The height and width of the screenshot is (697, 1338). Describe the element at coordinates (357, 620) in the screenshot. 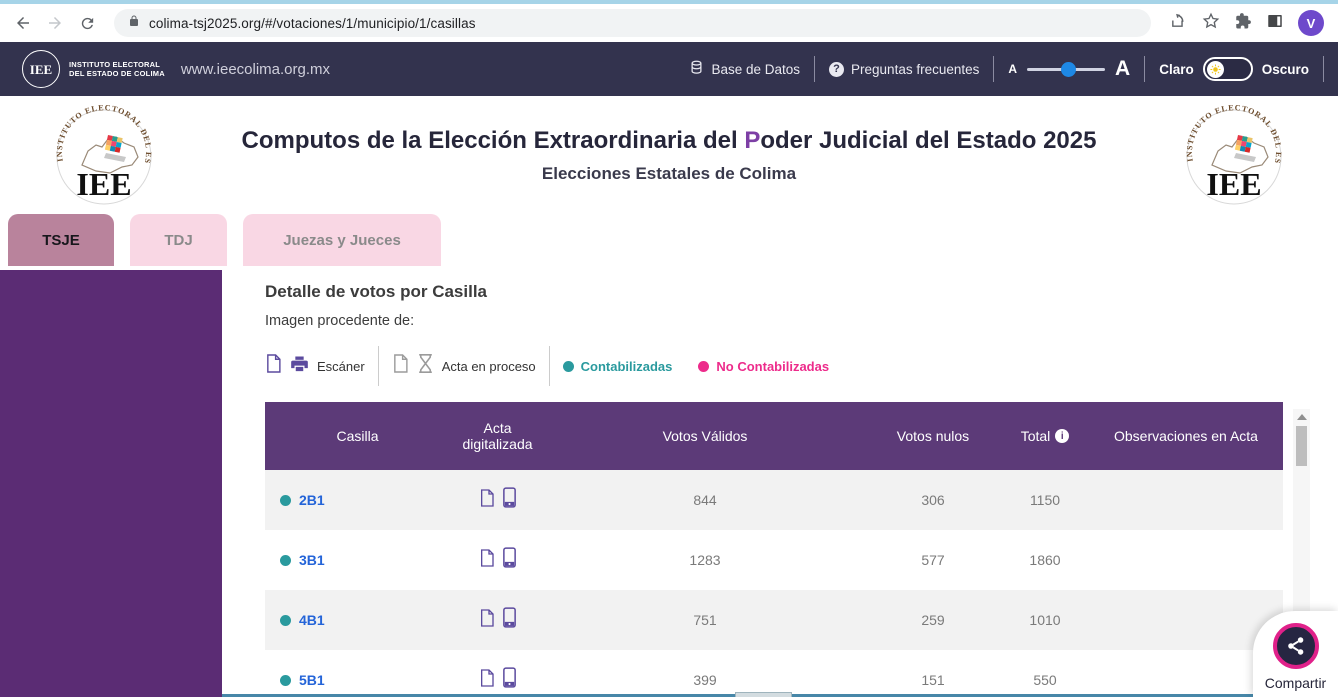

I see `casilla-cell: 4B1` at that location.